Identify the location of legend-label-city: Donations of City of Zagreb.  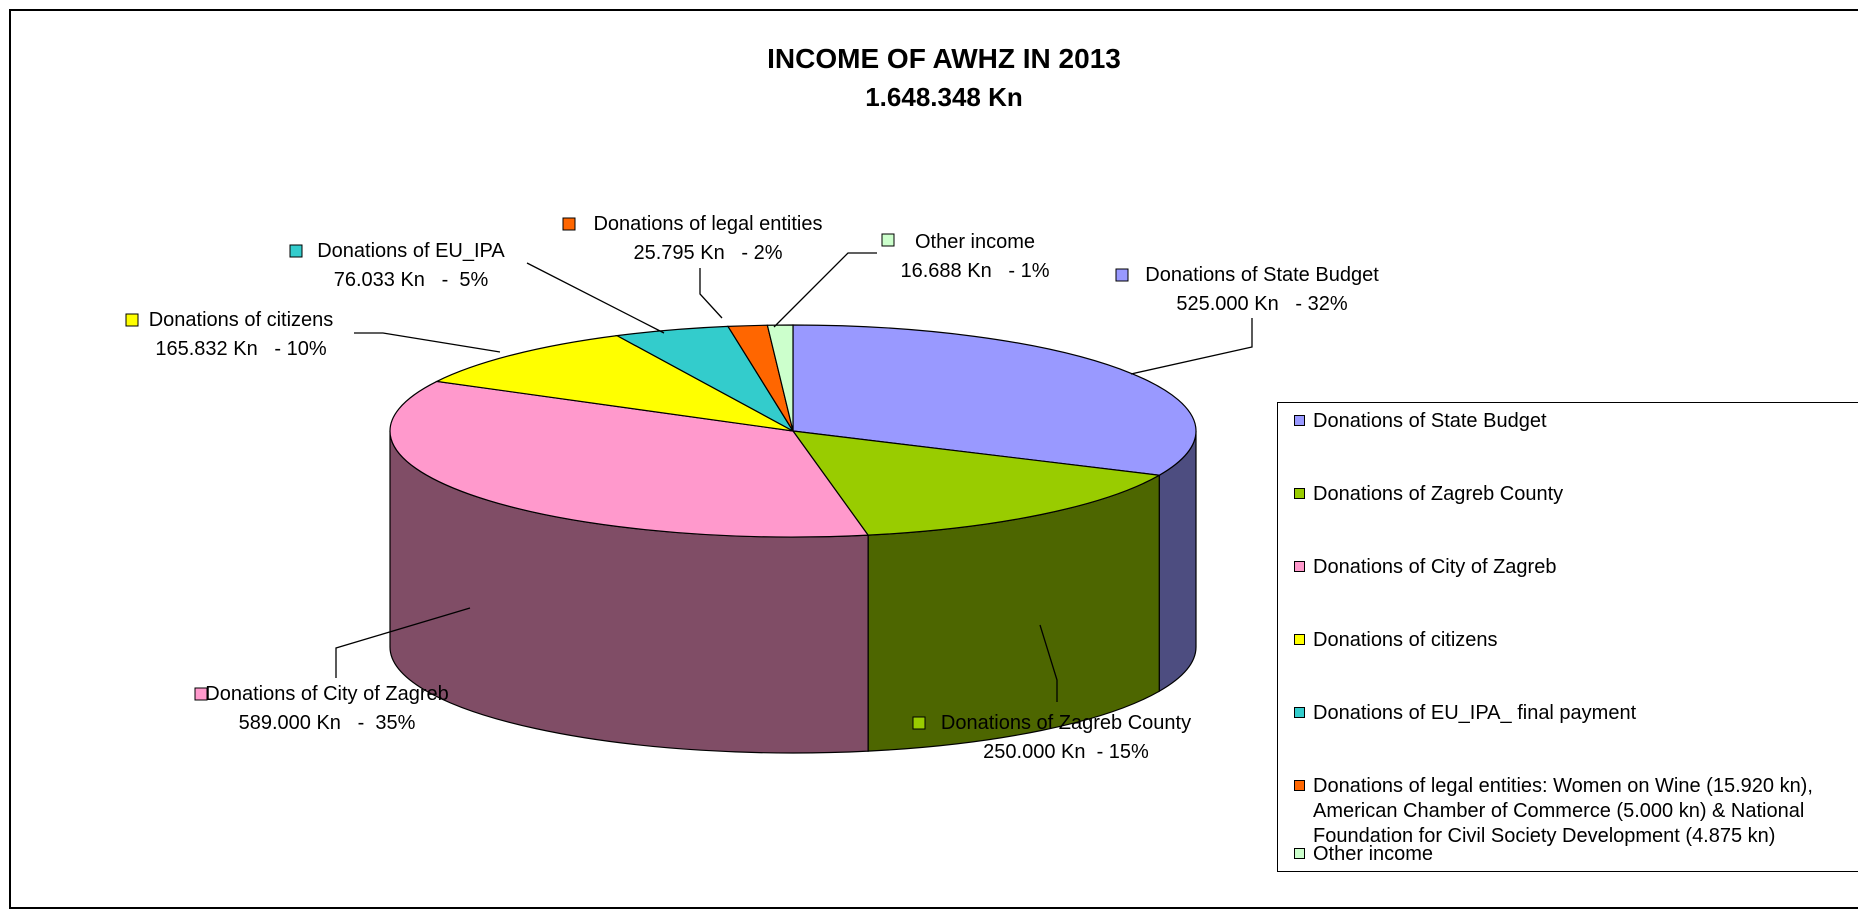
(1435, 567).